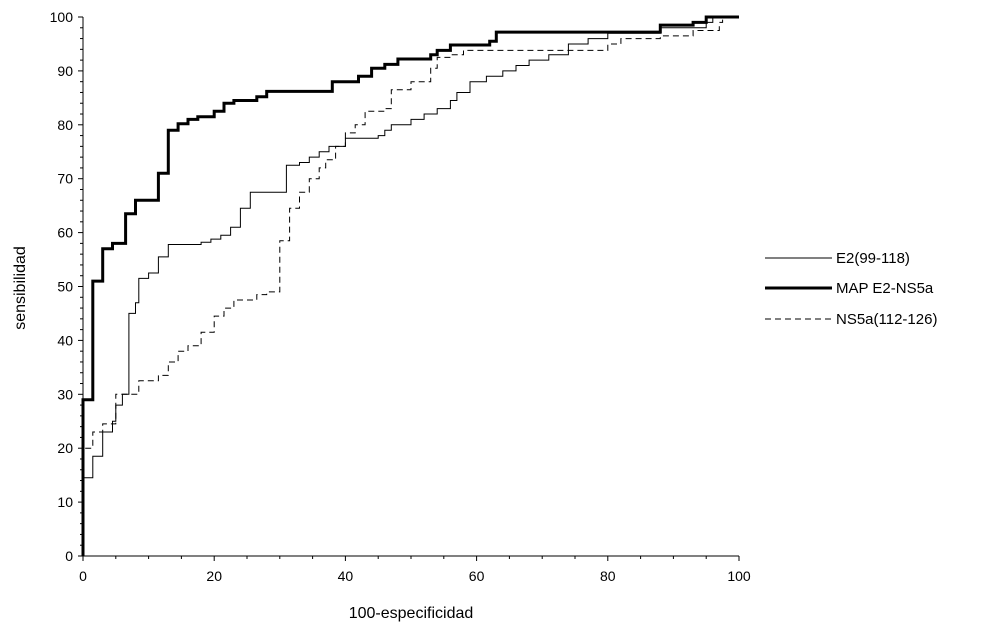 The image size is (987, 629). What do you see at coordinates (608, 576) in the screenshot?
I see `x-tick-label: 80` at bounding box center [608, 576].